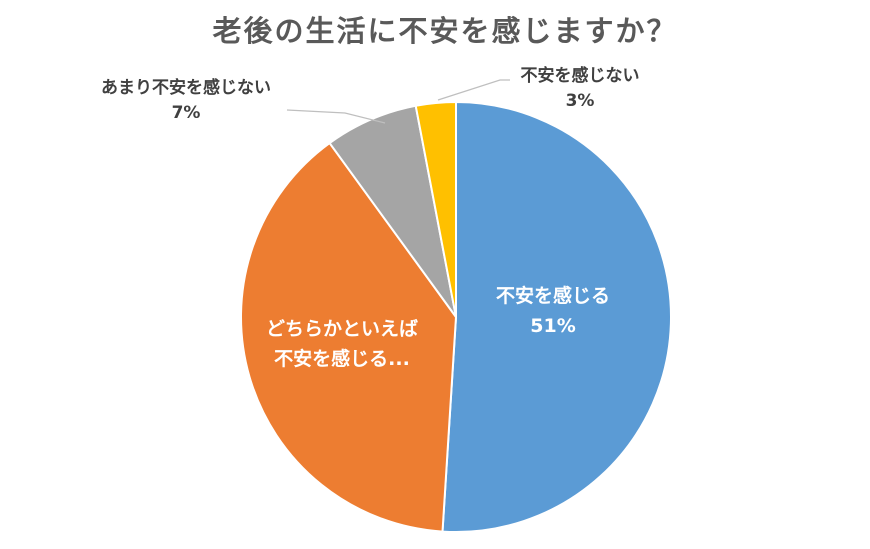 This screenshot has height=549, width=870. What do you see at coordinates (186, 88) in the screenshot?
I see `label-gray-name: あまり不安を感じない` at bounding box center [186, 88].